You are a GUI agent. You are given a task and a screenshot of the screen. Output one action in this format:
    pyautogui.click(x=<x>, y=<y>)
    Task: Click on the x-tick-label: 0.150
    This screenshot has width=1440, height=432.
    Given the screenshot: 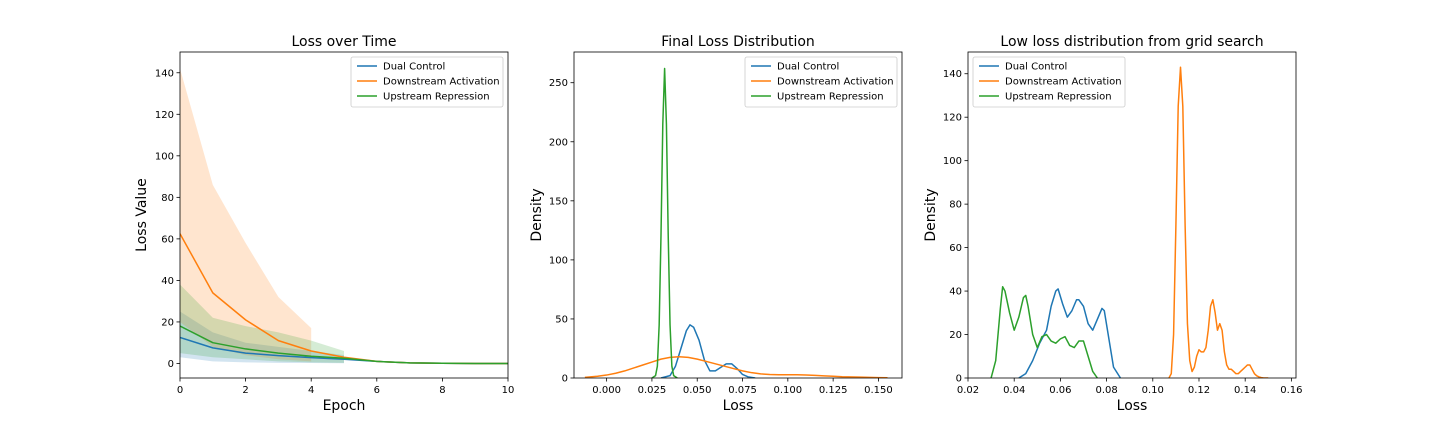 What is the action you would take?
    pyautogui.click(x=878, y=390)
    